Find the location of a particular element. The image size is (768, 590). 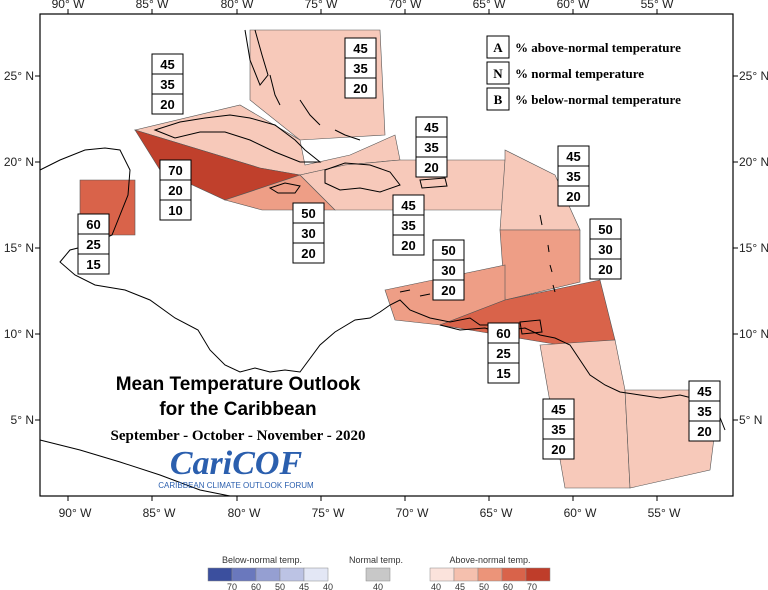

lon-label-top: 60° W is located at coordinates (573, 5).